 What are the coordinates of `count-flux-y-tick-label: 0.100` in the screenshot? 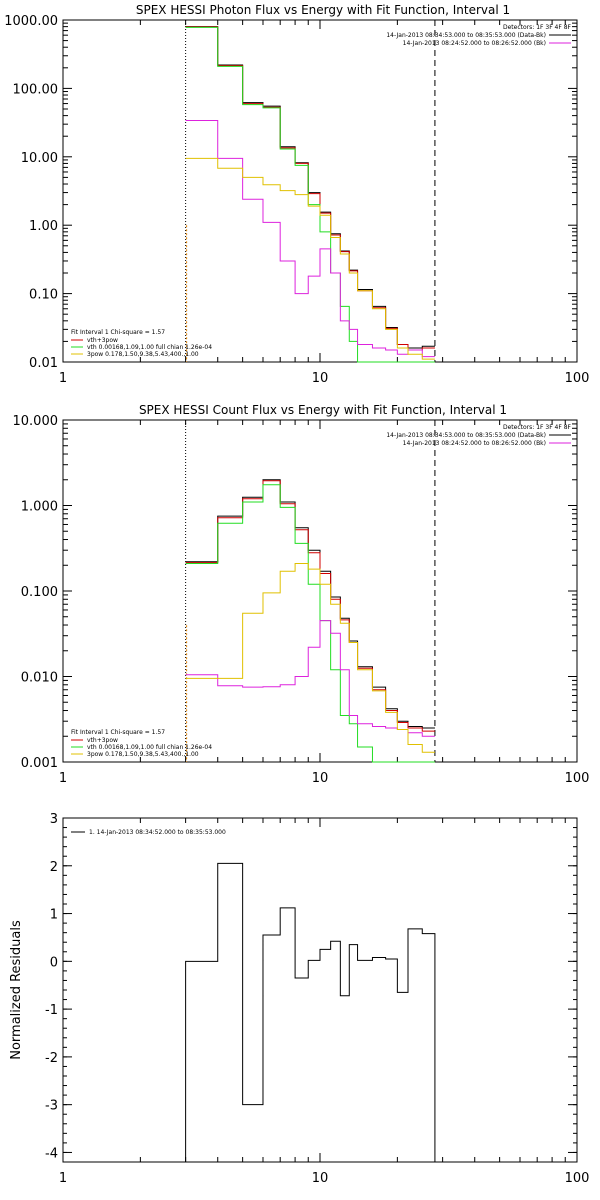 It's located at (39, 592).